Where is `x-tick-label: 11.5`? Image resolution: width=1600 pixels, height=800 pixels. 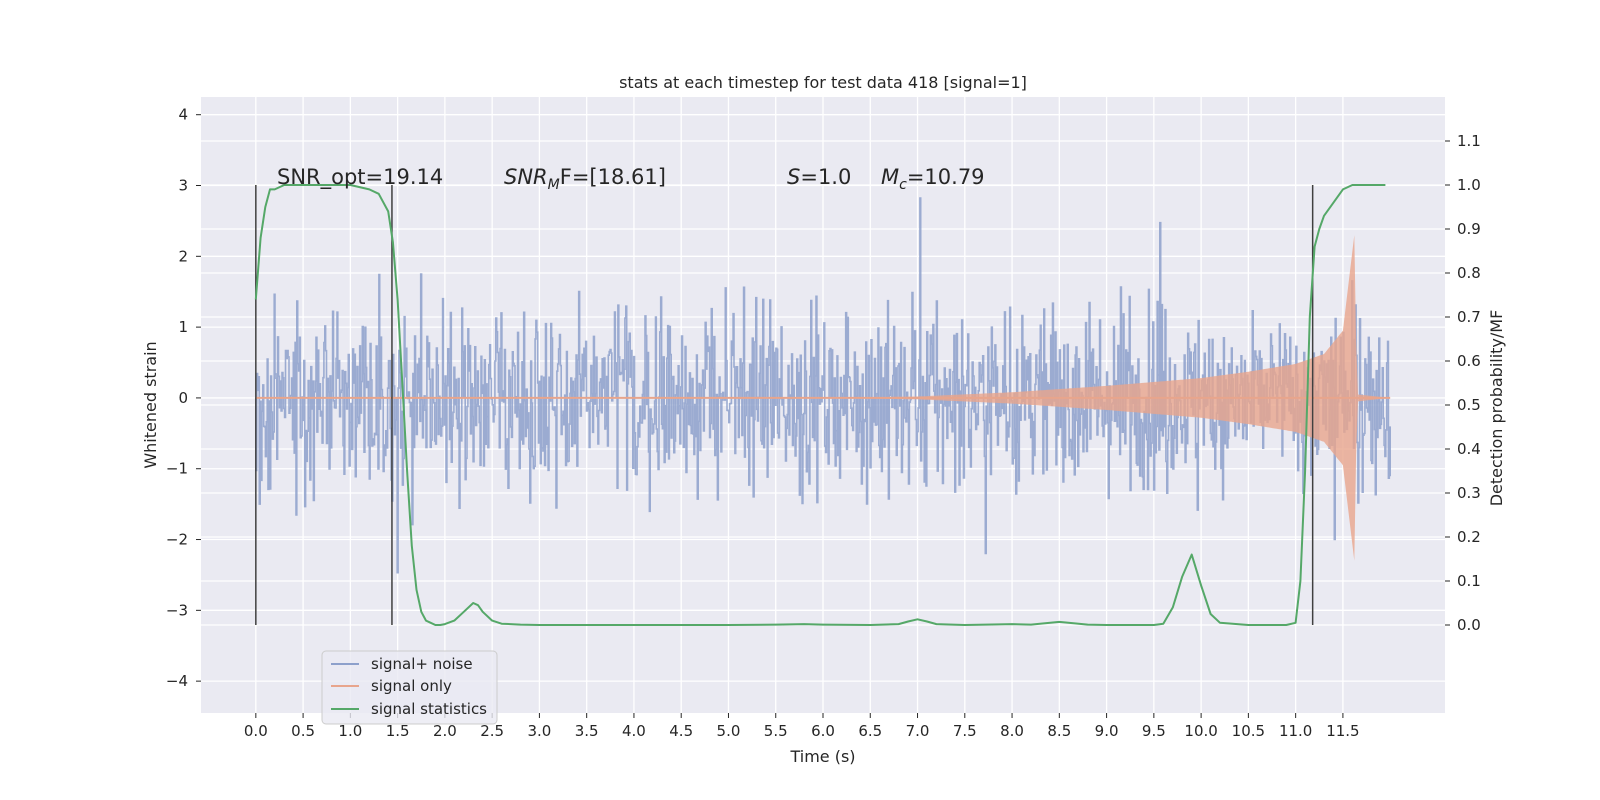 x-tick-label: 11.5 is located at coordinates (1342, 731).